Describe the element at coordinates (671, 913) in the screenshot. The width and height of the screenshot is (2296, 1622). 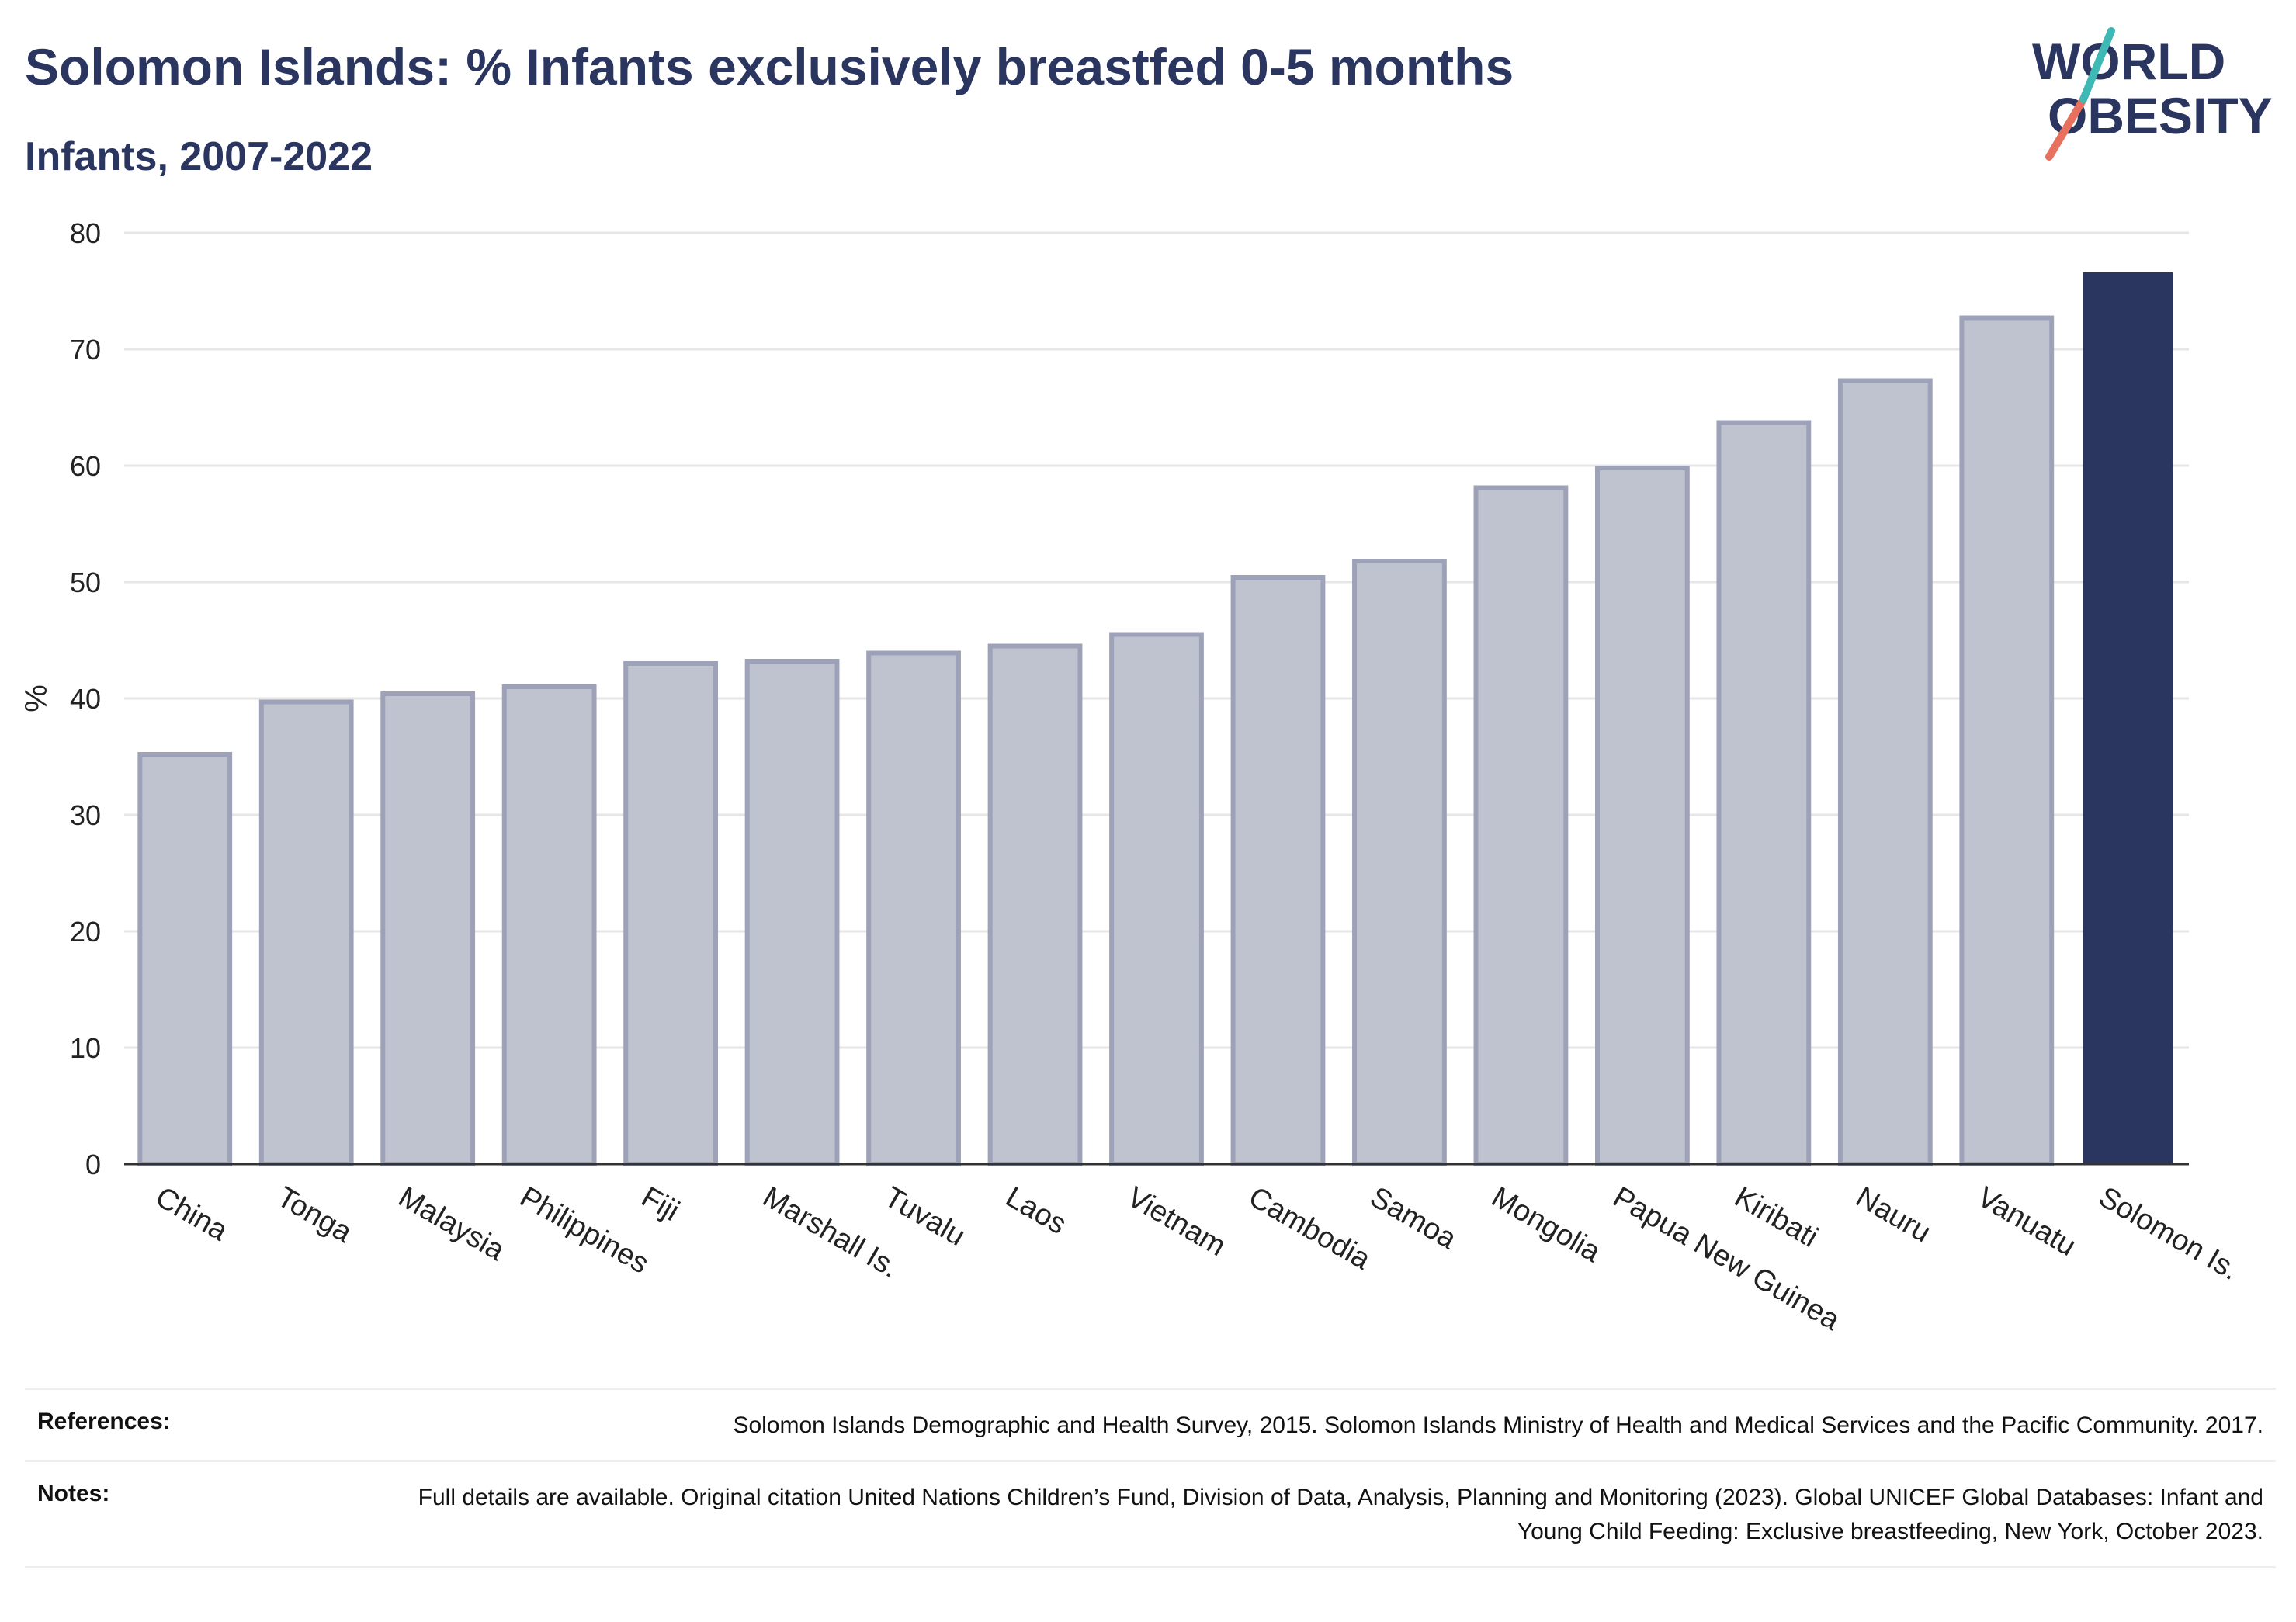
I see `bar-fiji` at that location.